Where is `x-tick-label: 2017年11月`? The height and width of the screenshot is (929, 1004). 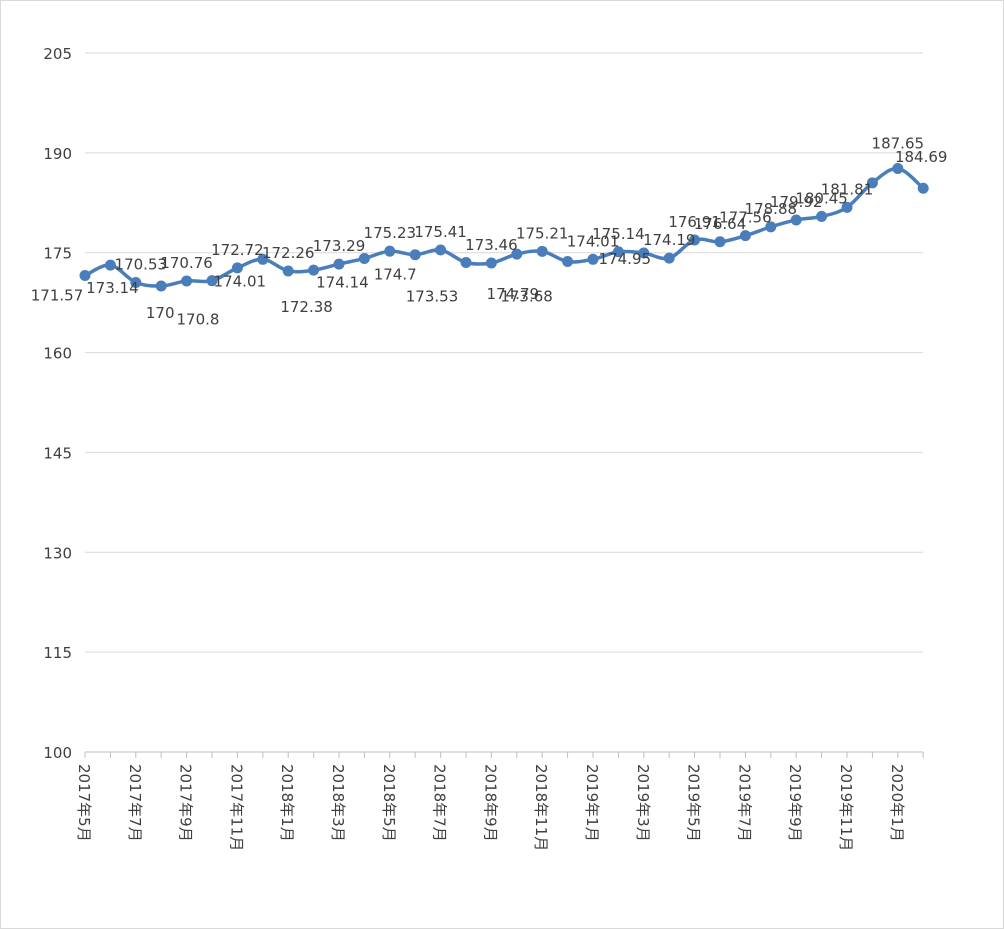 x-tick-label: 2017年11月 is located at coordinates (236, 807).